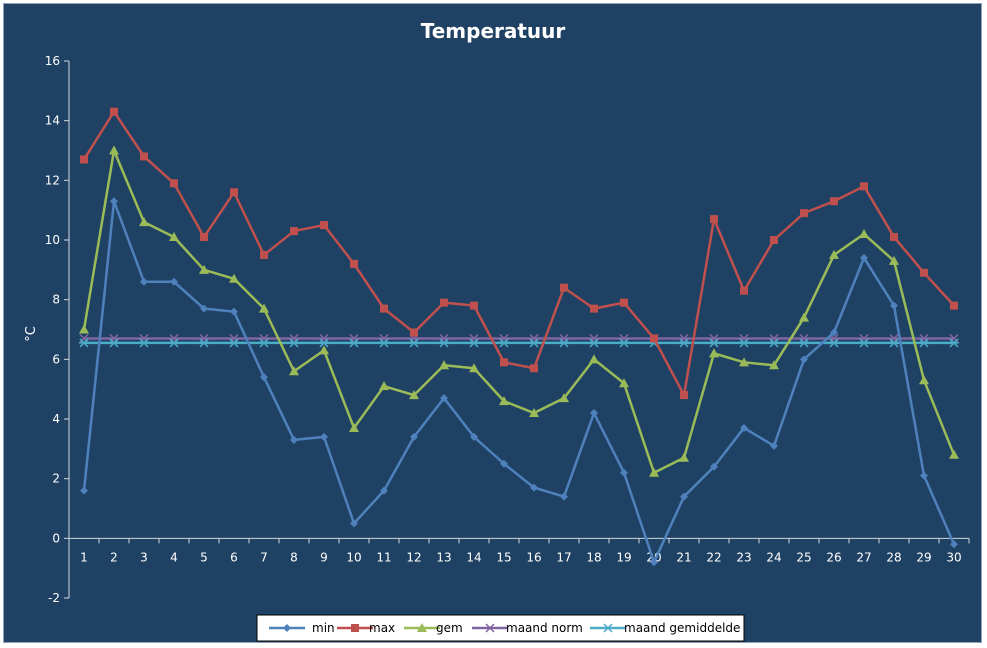 Image resolution: width=987 pixels, height=648 pixels. I want to click on y-tick-label: 10, so click(52, 240).